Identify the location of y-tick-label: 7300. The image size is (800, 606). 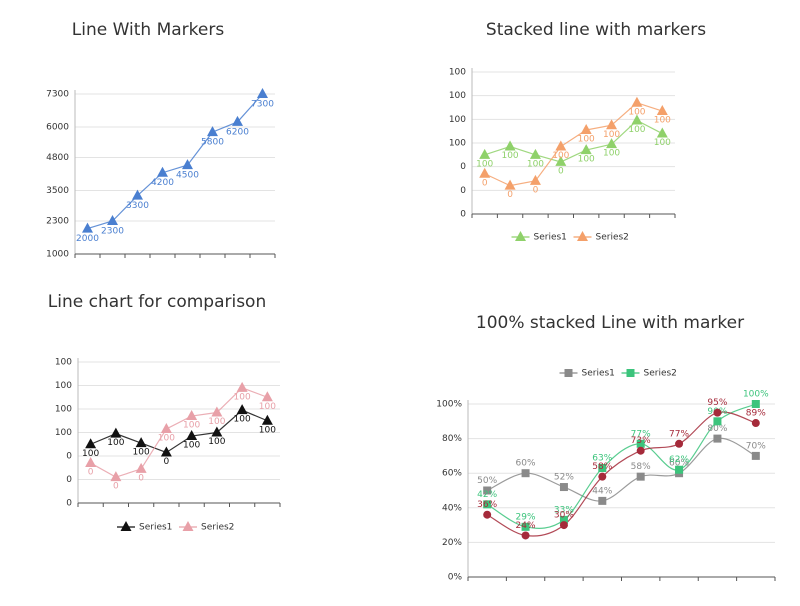
(57, 95).